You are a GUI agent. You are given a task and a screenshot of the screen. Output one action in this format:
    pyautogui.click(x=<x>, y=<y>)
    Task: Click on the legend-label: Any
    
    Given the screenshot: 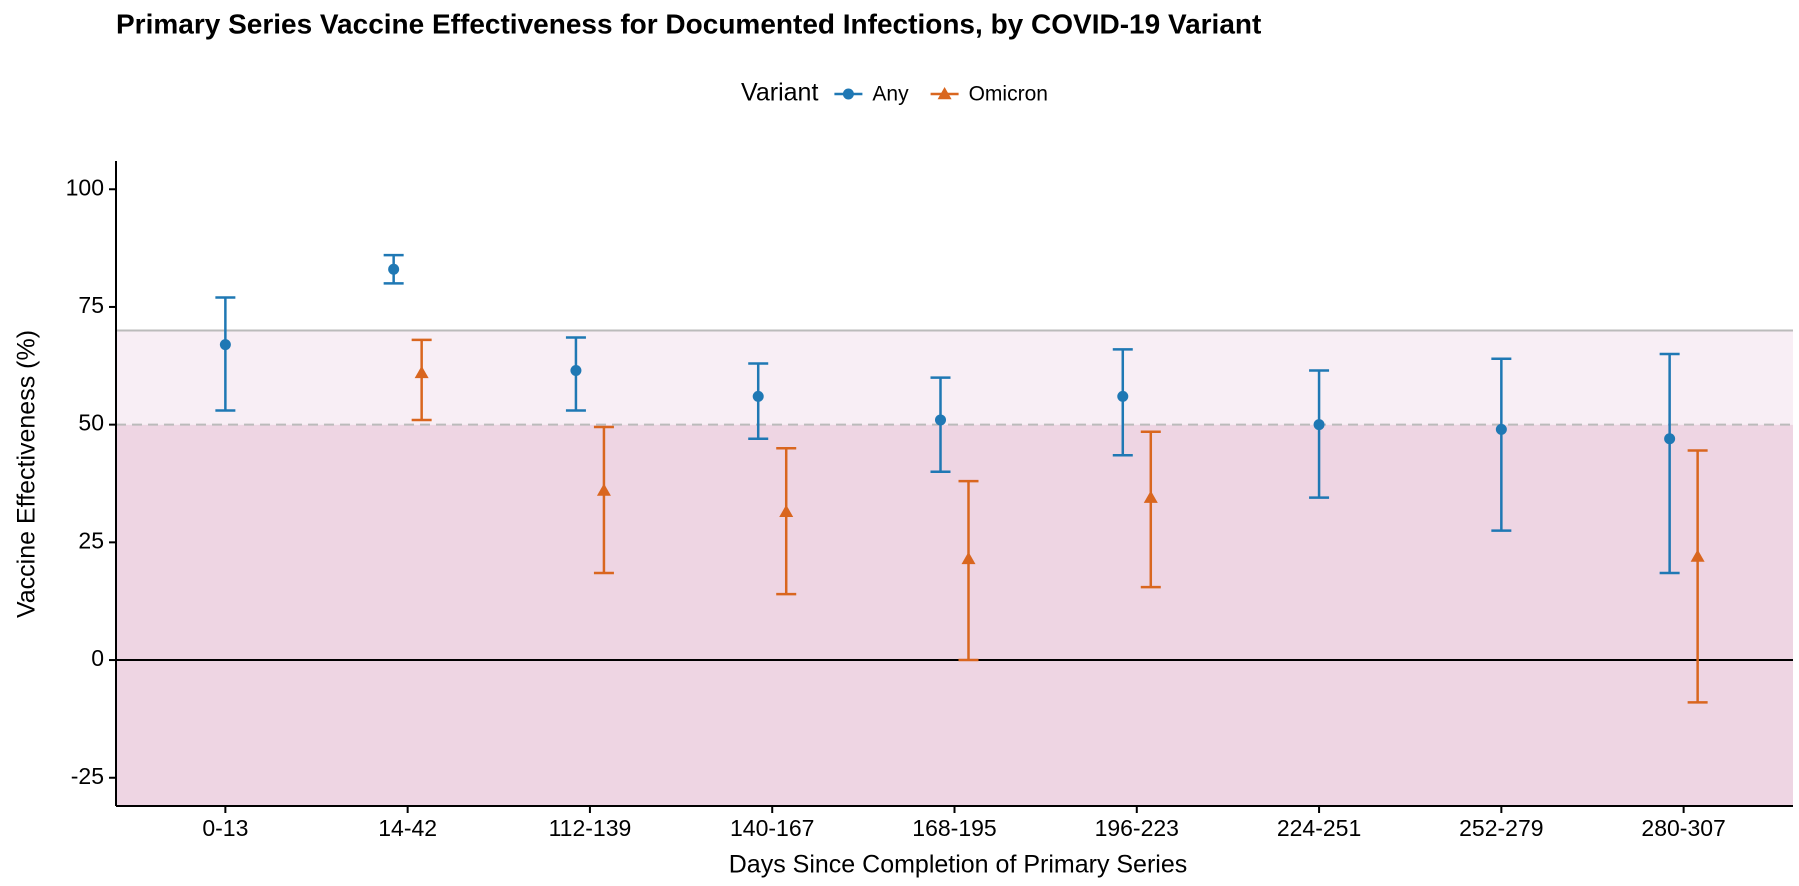 What is the action you would take?
    pyautogui.click(x=890, y=94)
    